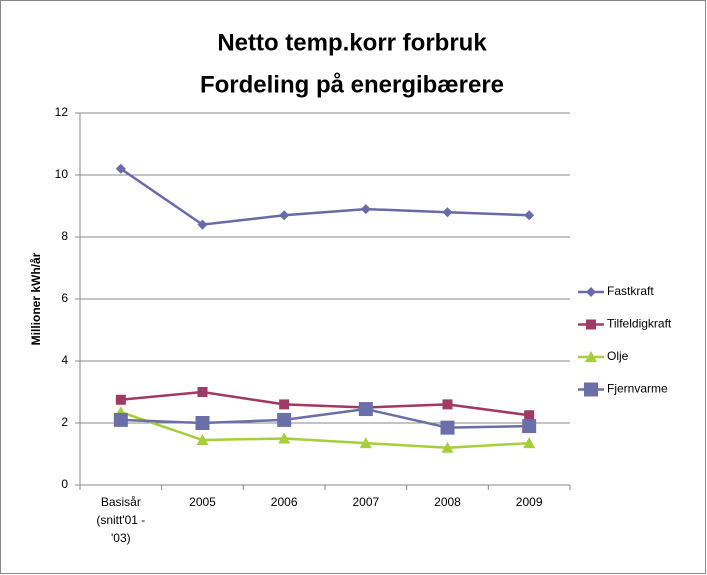 This screenshot has width=707, height=575. Describe the element at coordinates (202, 502) in the screenshot. I see `x-tick-label: 2005` at that location.